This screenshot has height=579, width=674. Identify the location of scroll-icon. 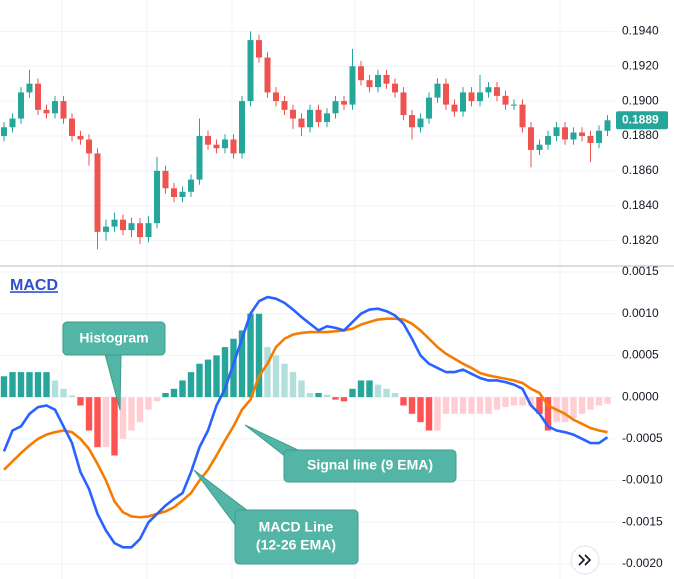
(585, 560).